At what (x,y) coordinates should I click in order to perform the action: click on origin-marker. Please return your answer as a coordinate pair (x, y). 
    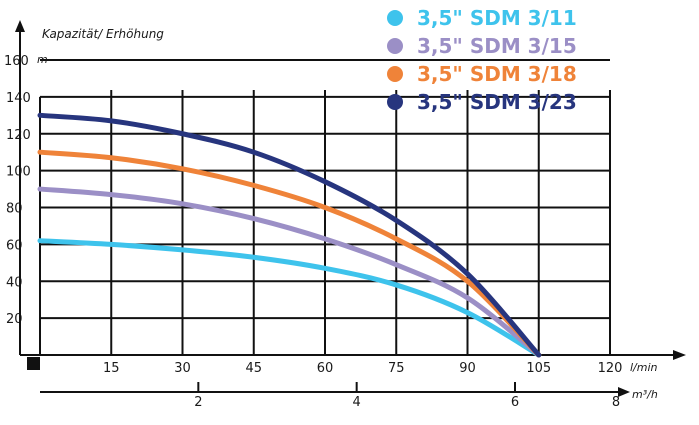
    Looking at the image, I should click on (33, 363).